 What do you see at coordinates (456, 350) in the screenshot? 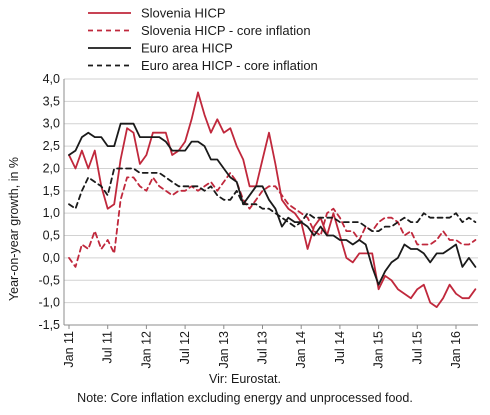
I see `x-tick-label: Jan 16` at bounding box center [456, 350].